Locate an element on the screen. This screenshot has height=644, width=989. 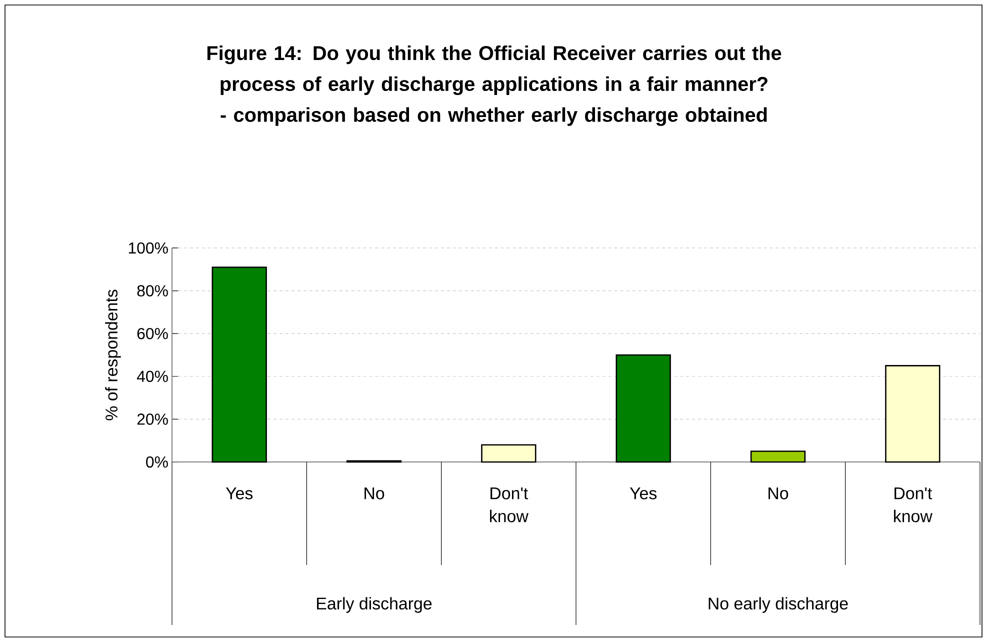
y-tick-label: 40% is located at coordinates (152, 376).